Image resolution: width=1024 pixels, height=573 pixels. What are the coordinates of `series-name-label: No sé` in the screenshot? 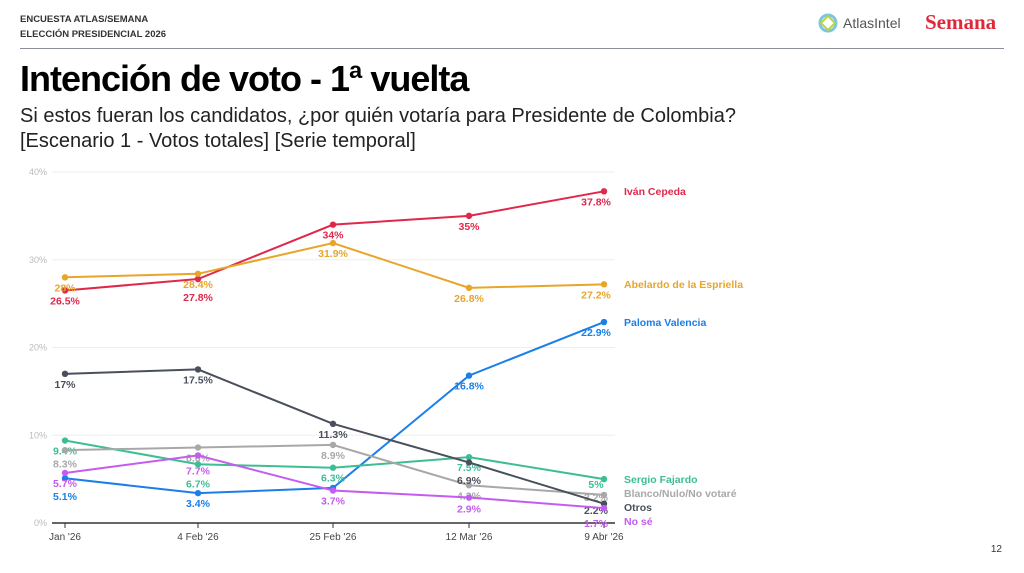 It's located at (638, 522).